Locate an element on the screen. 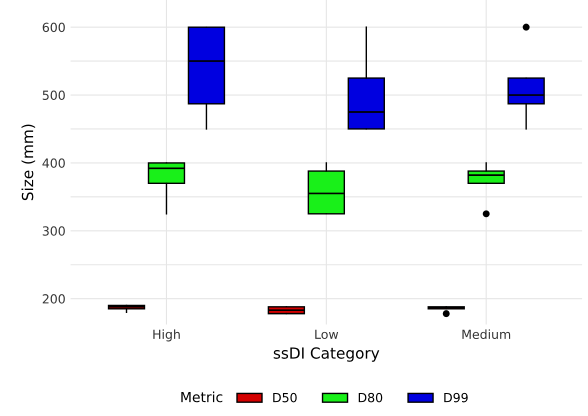 The height and width of the screenshot is (416, 588). x-tick-label: Low is located at coordinates (326, 335).